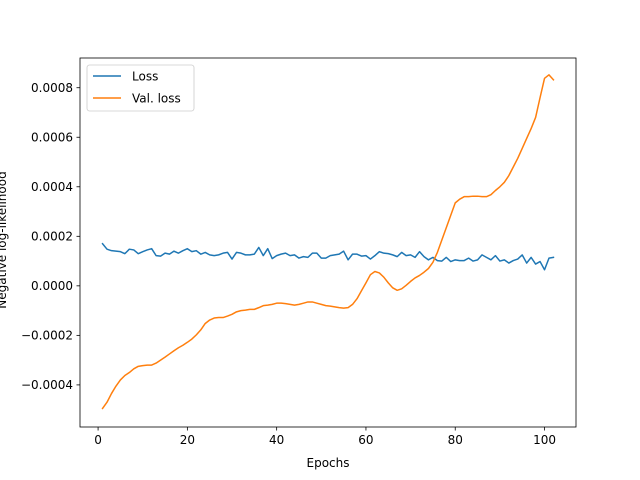  What do you see at coordinates (47, 385) in the screenshot?
I see `y-tick-label: −0.0004` at bounding box center [47, 385].